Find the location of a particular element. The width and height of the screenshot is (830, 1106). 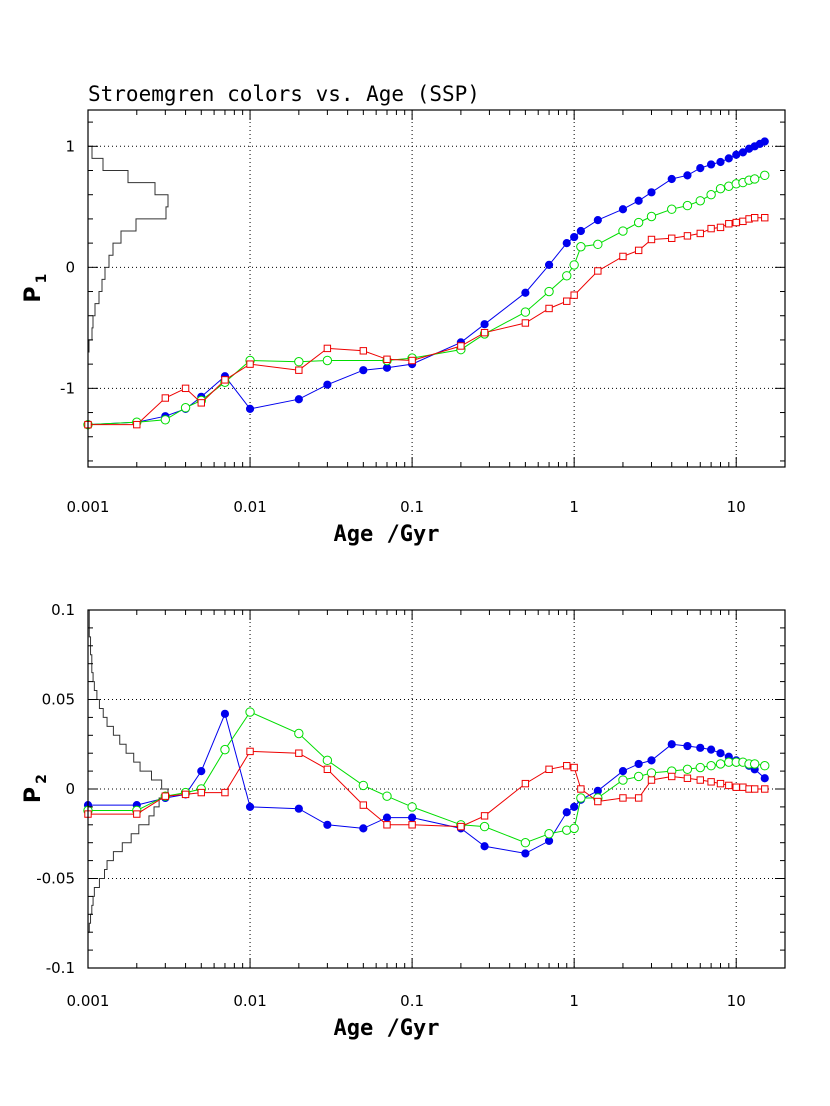

y-tick-label: -0.05 is located at coordinates (55, 879).